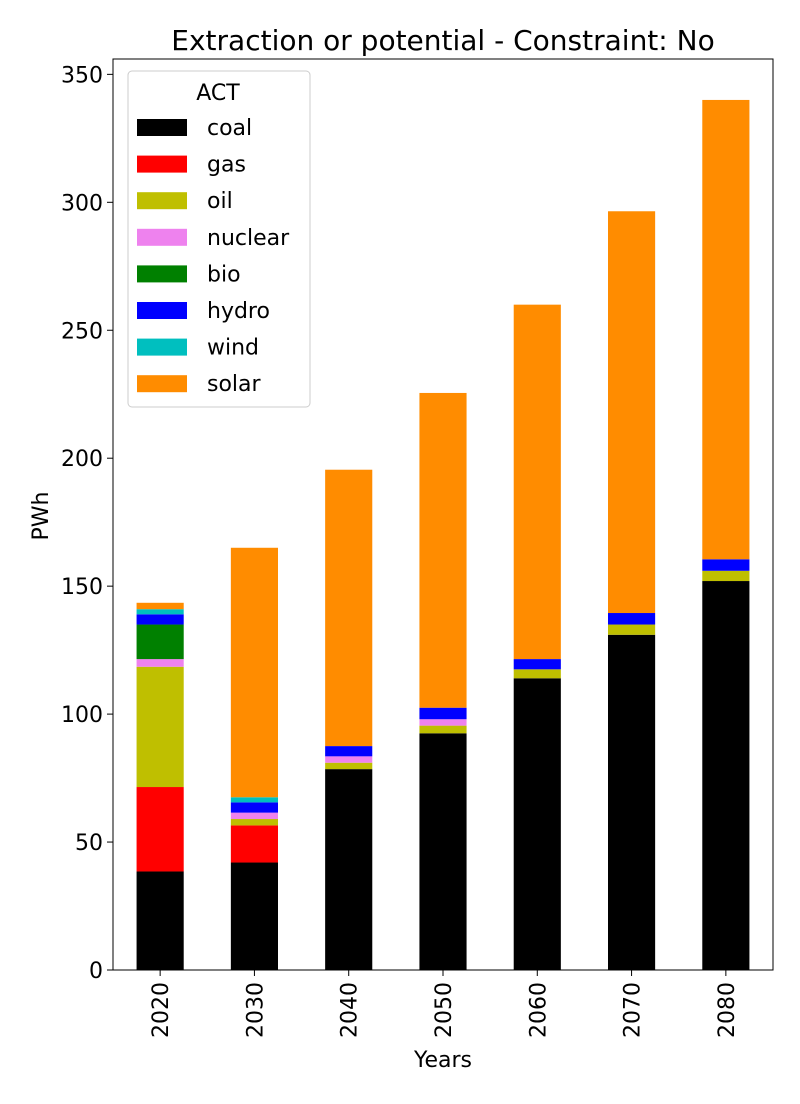 This screenshot has height=1104, width=800. What do you see at coordinates (162, 347) in the screenshot?
I see `legend-swatch-wind` at bounding box center [162, 347].